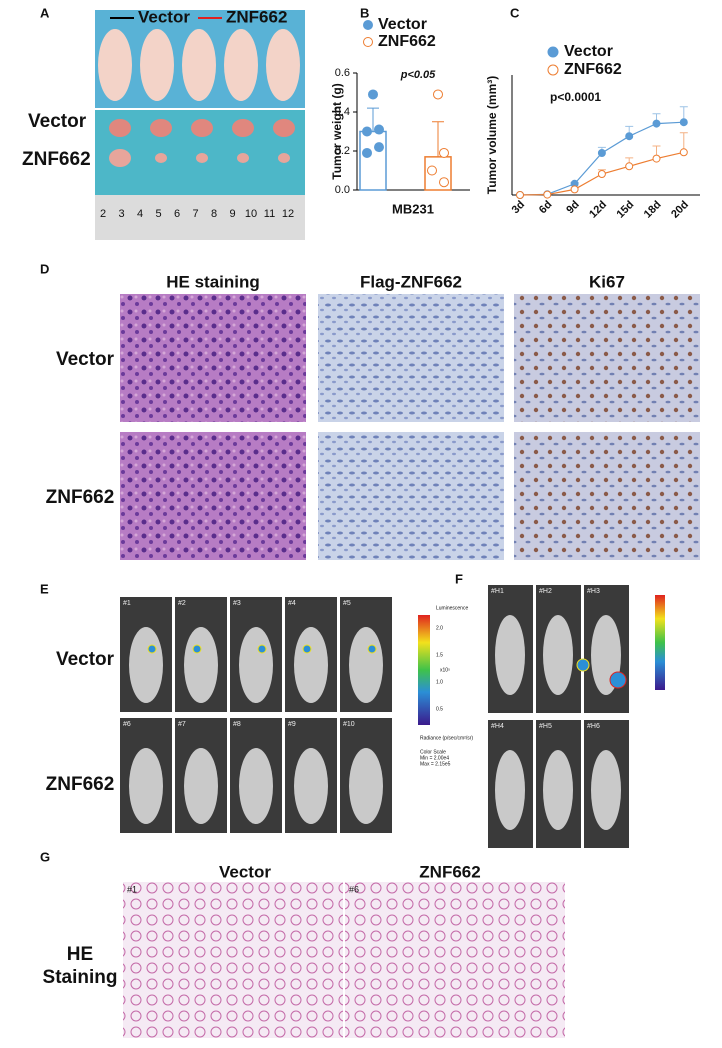  What do you see at coordinates (459, 578) in the screenshot?
I see `label: F` at bounding box center [459, 578].